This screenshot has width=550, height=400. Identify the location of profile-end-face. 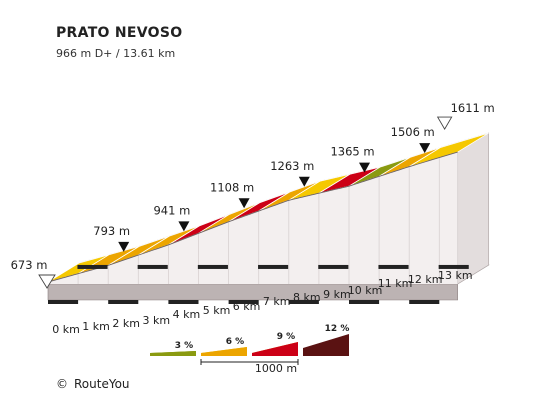
(473, 208).